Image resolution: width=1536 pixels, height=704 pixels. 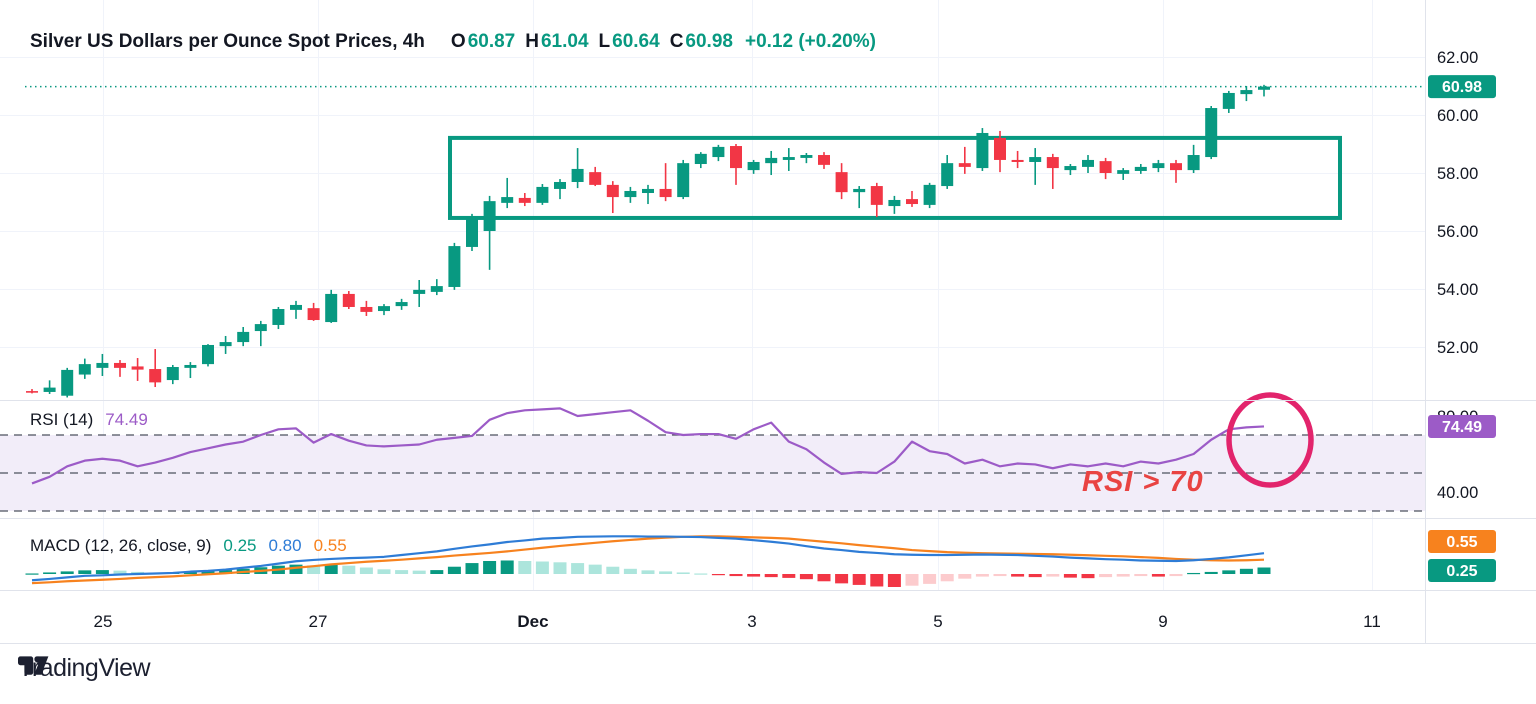 I want to click on macd-pane, so click(x=648, y=561).